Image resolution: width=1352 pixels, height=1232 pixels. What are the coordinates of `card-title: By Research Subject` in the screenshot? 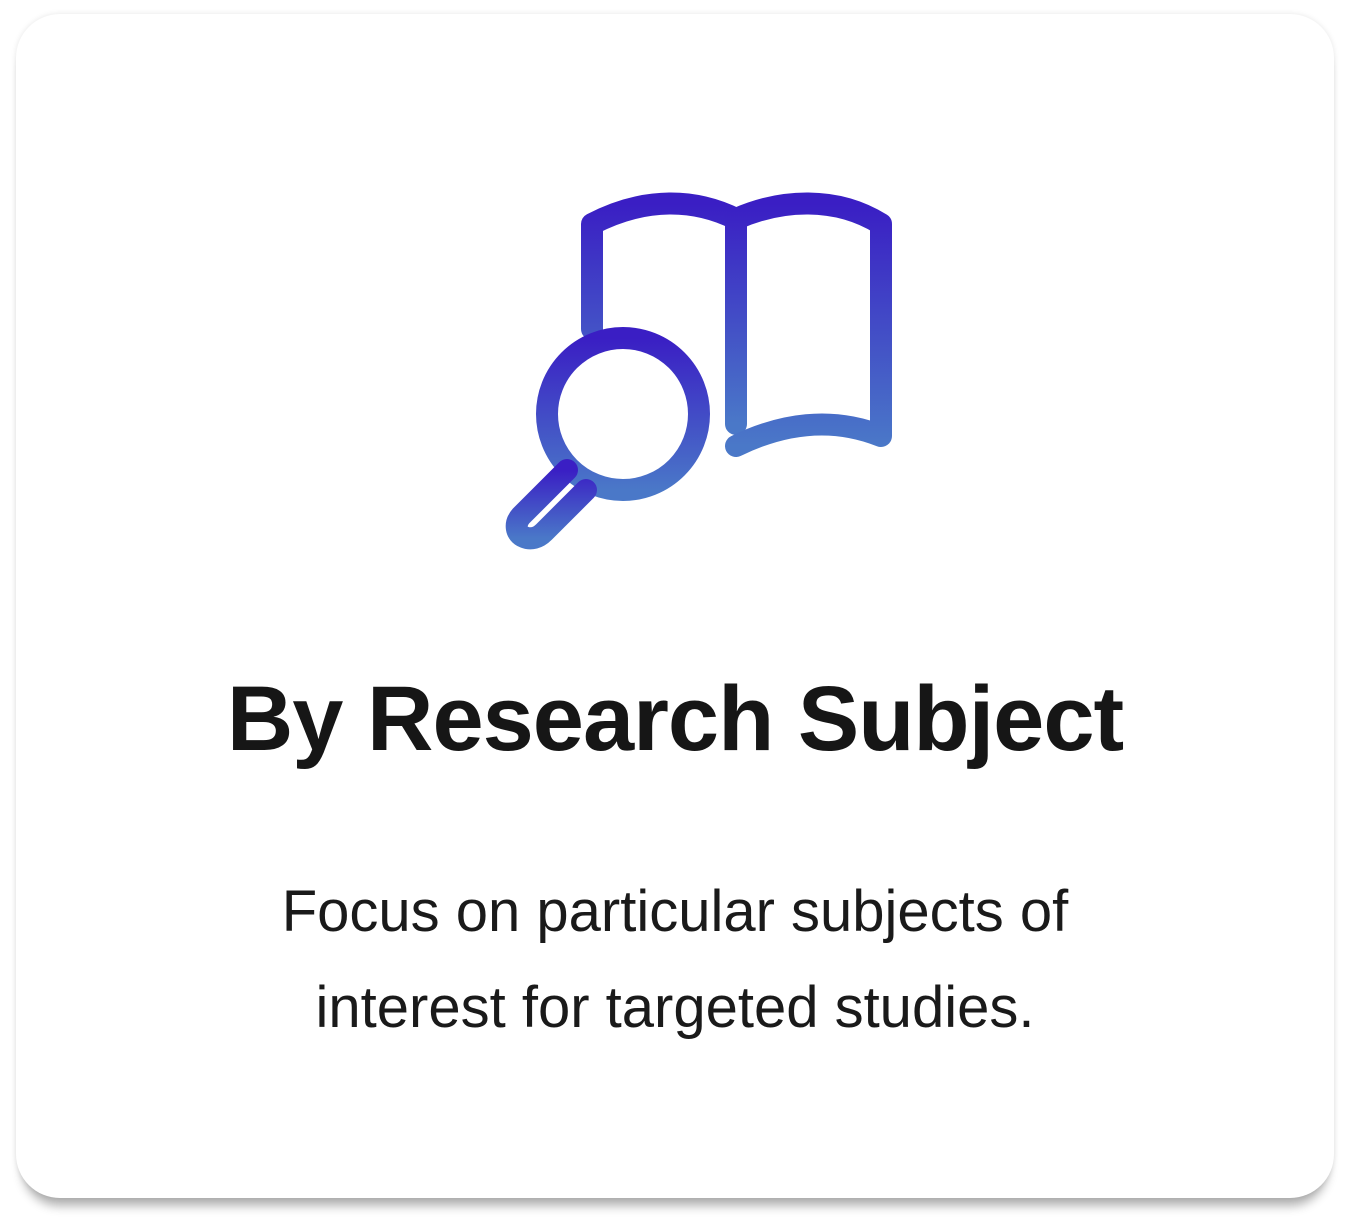 It's located at (675, 719).